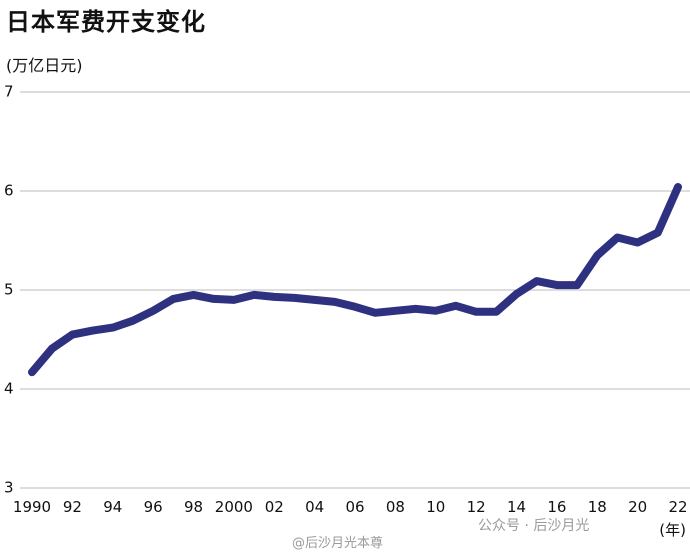  What do you see at coordinates (193, 507) in the screenshot?
I see `x-tick-label: 98` at bounding box center [193, 507].